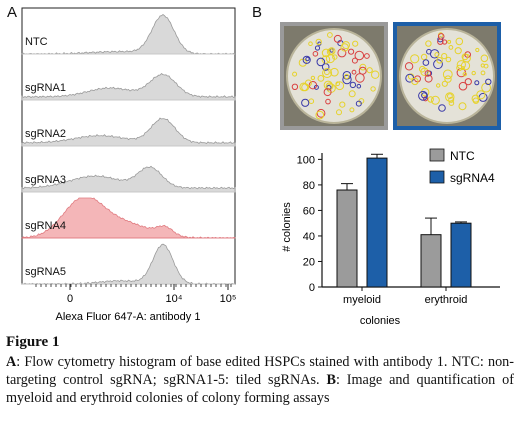  I want to click on x-axis-title: colonies, so click(380, 321).